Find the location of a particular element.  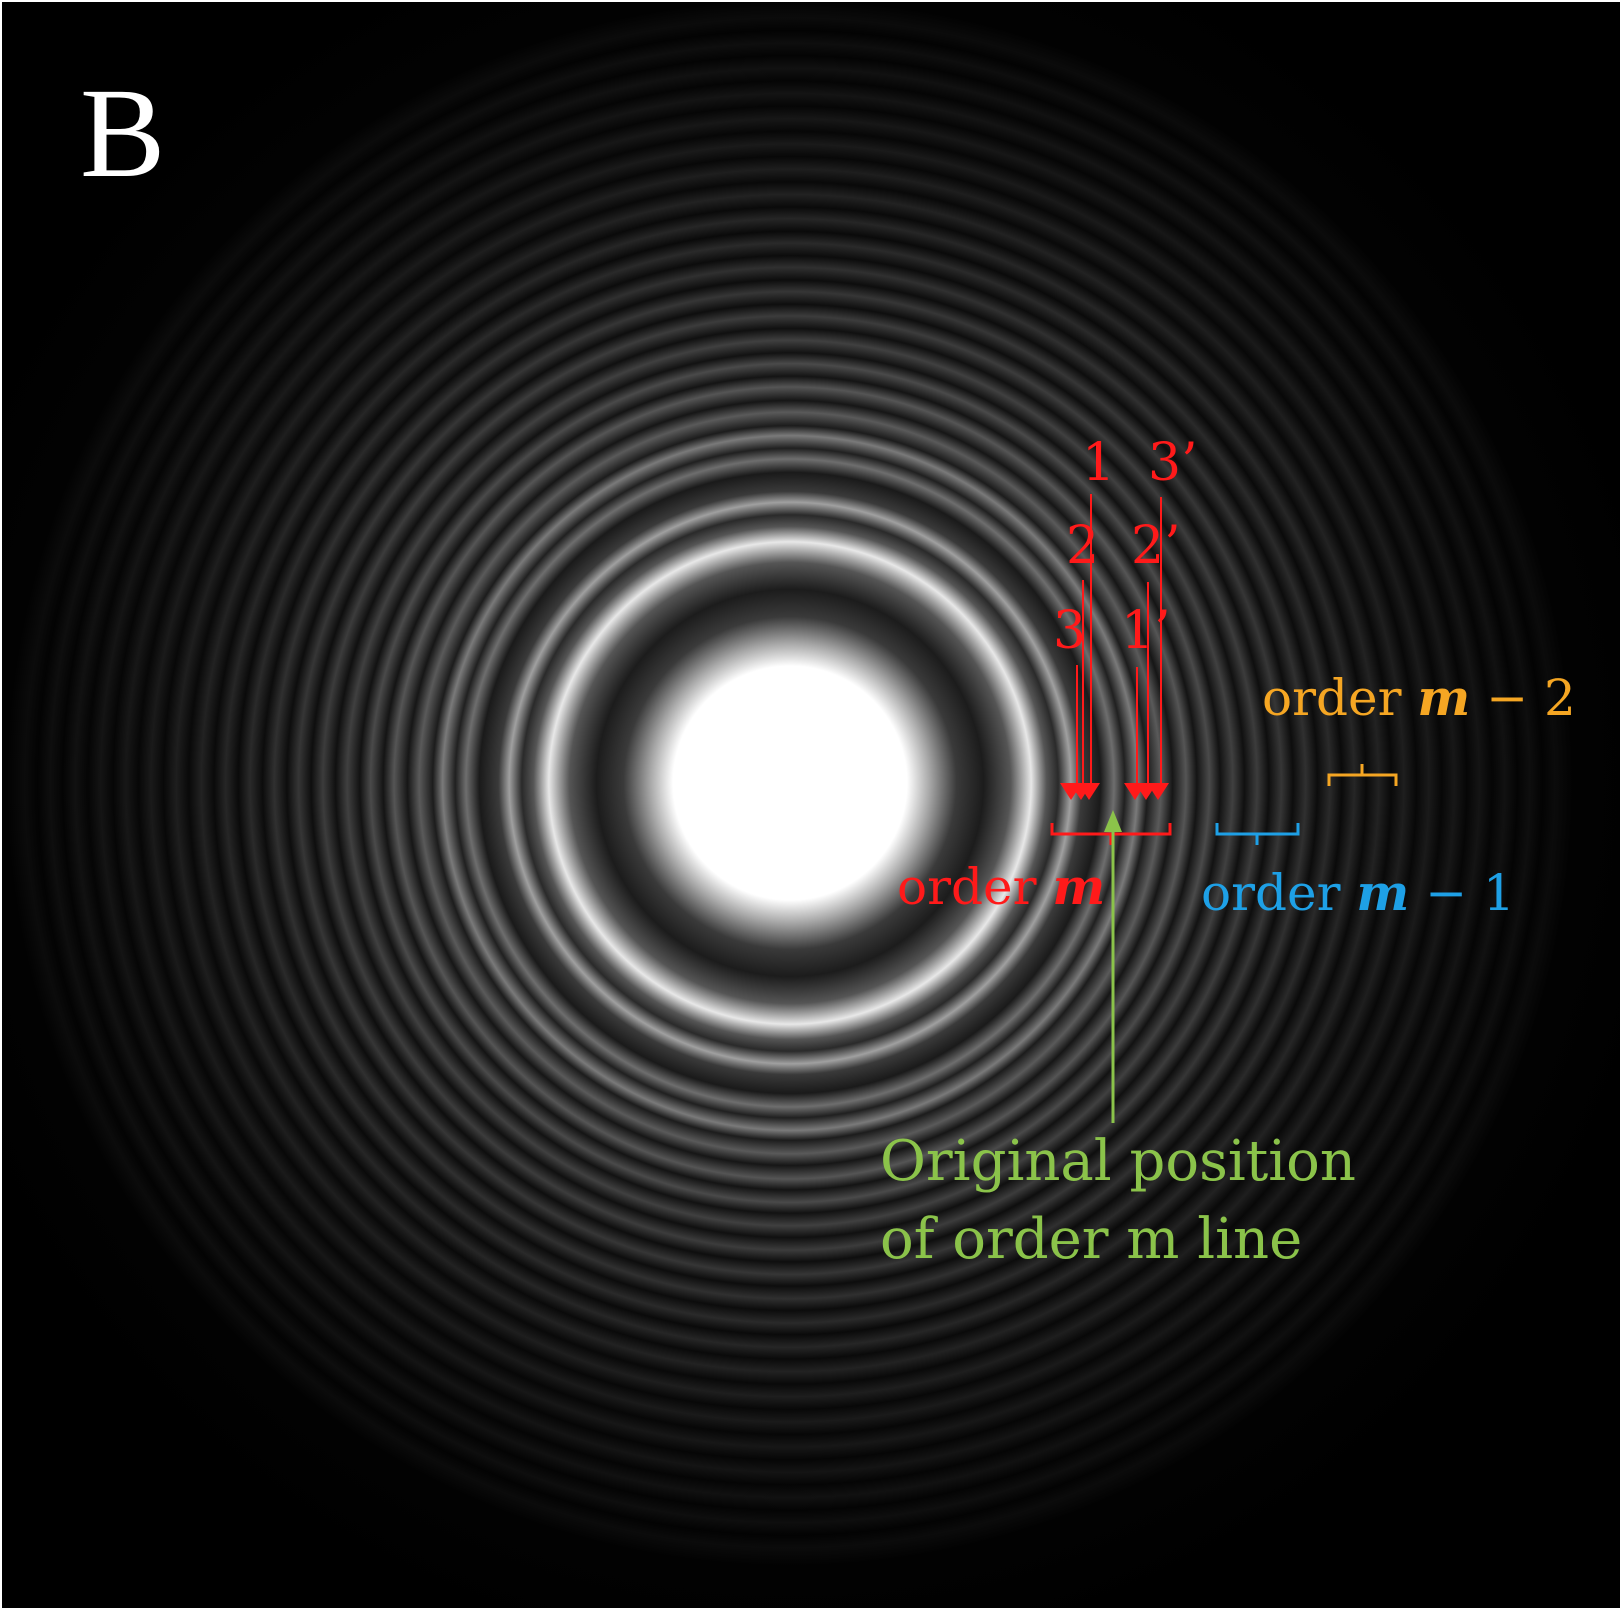

label-line-2: 2 is located at coordinates (1082, 546).